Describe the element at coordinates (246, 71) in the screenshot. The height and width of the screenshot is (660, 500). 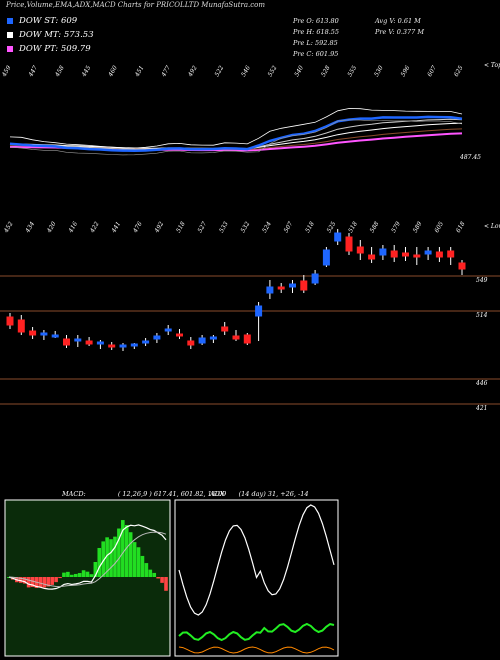
I see `top-label: 546` at that location.